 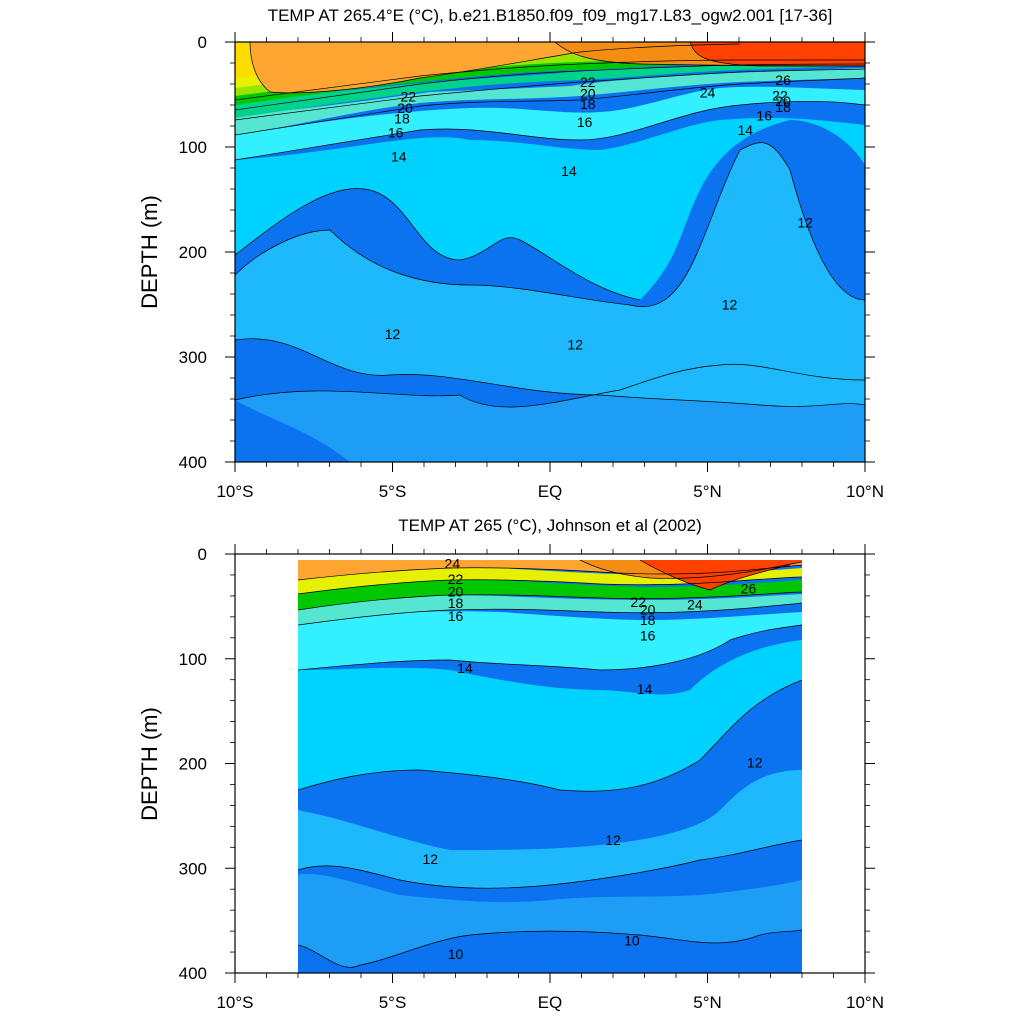 What do you see at coordinates (550, 525) in the screenshot?
I see `chart-title: TEMP AT 265 (°C), Johnson et al (2002)` at bounding box center [550, 525].